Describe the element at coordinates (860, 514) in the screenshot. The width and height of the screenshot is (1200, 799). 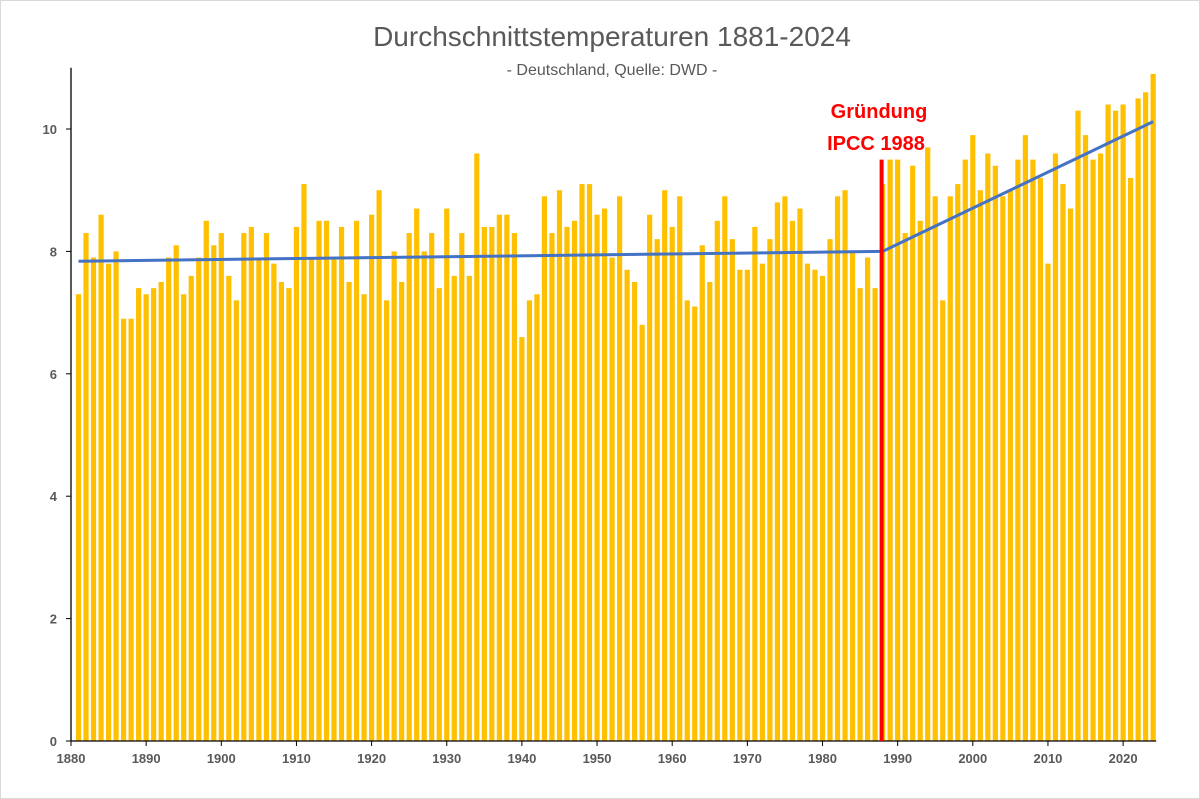
I see `bar-1985` at that location.